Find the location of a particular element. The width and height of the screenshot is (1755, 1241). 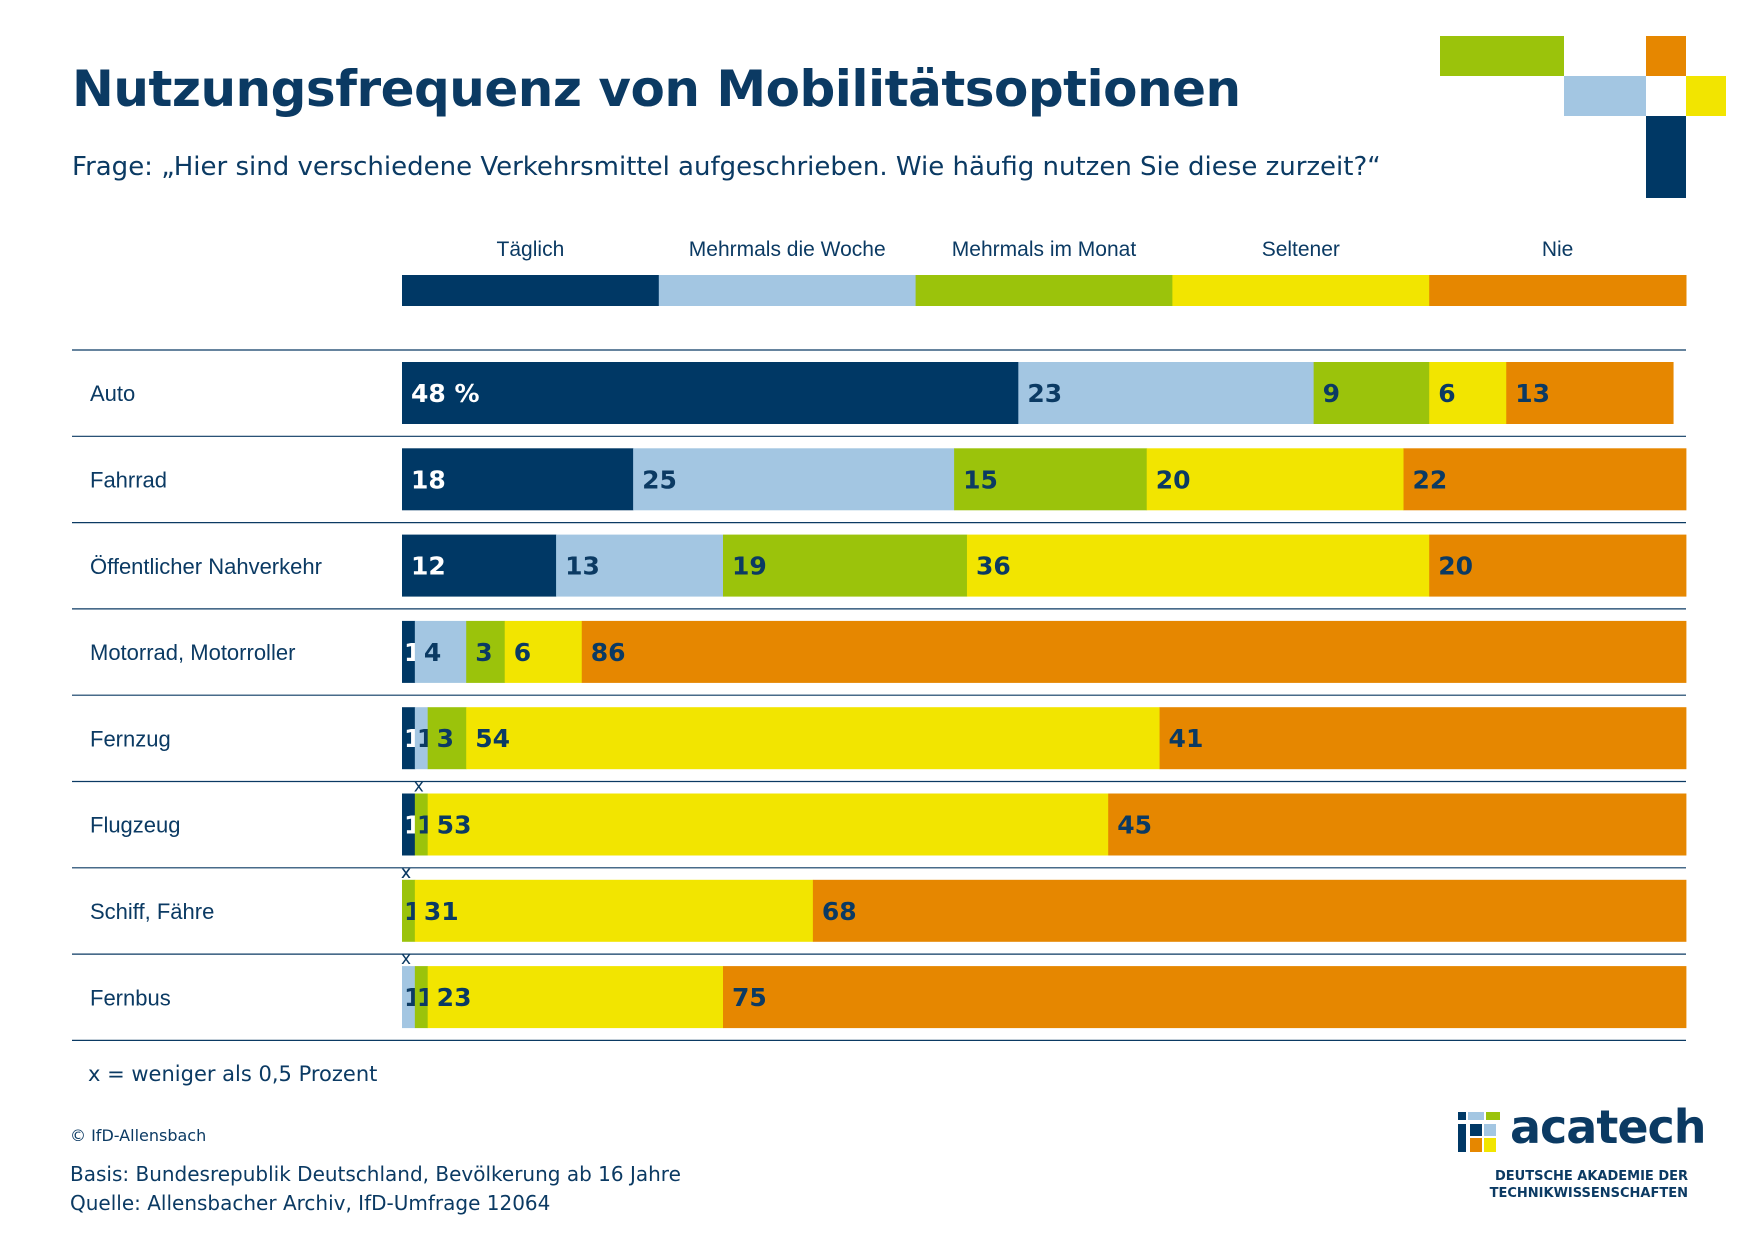

category-label: Schiff, Fähre is located at coordinates (152, 911).